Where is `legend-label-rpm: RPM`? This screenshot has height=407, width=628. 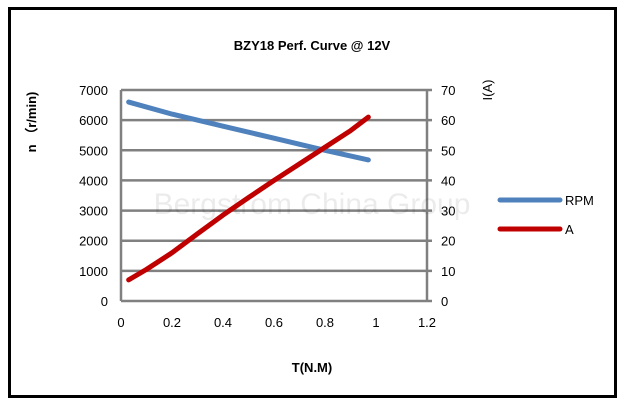 legend-label-rpm: RPM is located at coordinates (579, 200).